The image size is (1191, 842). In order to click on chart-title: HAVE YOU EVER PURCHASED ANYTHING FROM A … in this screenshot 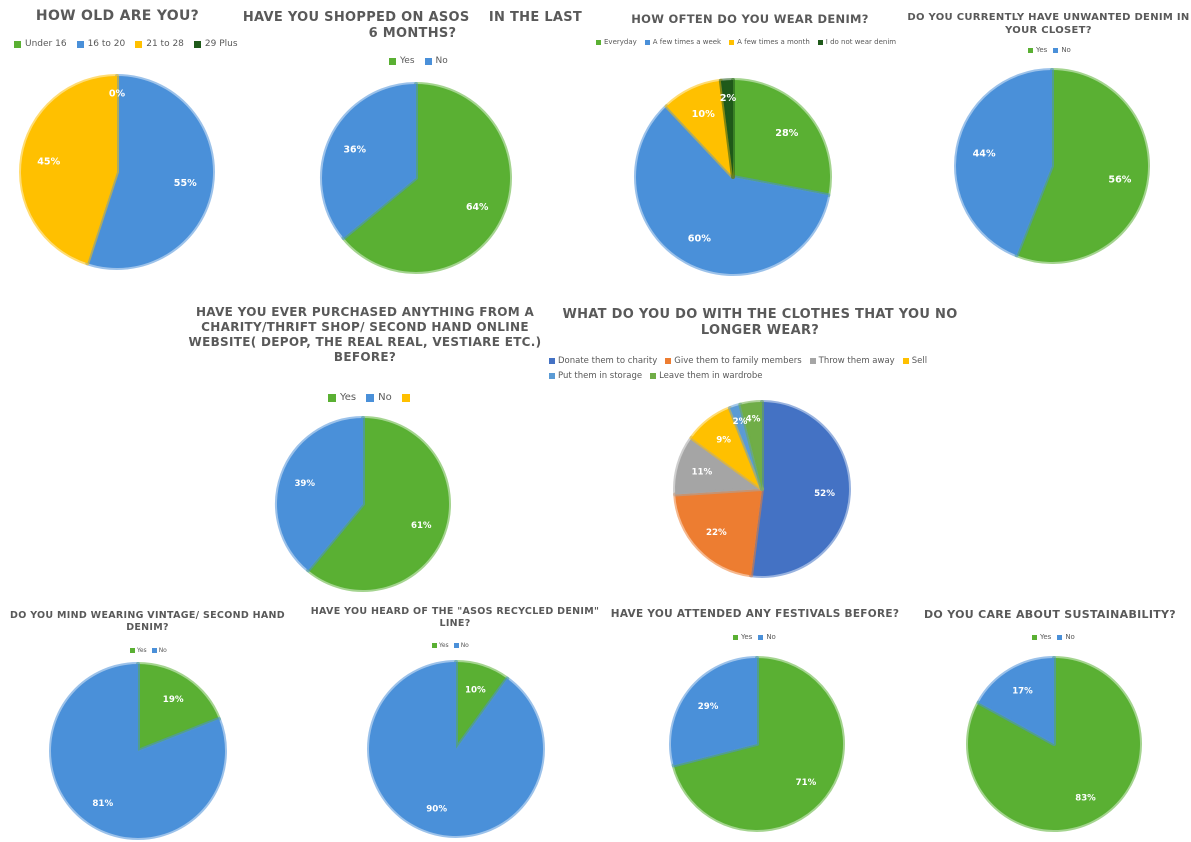, I will do `click(365, 334)`.